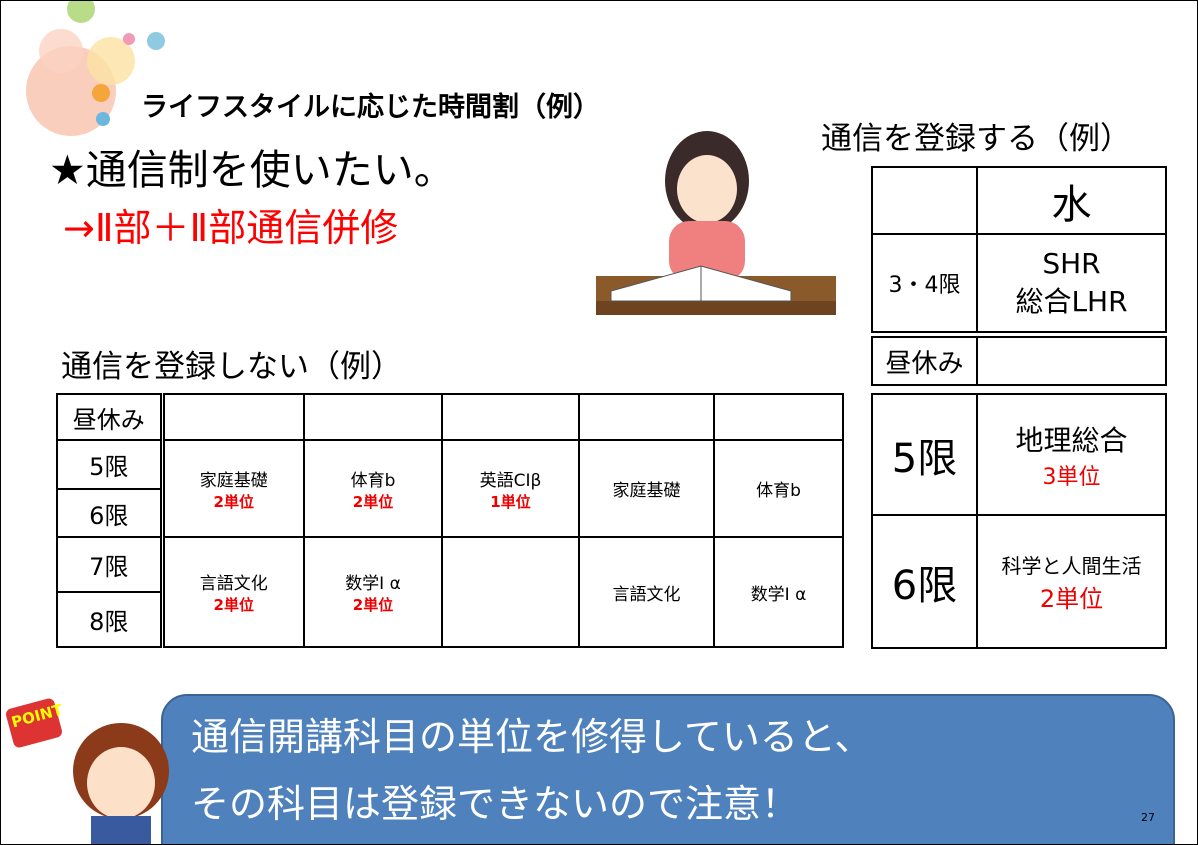  I want to click on line: SHR, so click(1071, 263).